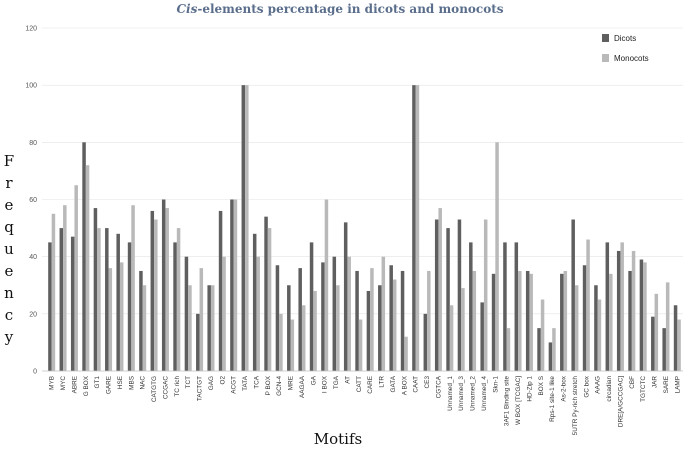  What do you see at coordinates (541, 386) in the screenshot?
I see `x-tick-label: BOX S` at bounding box center [541, 386].